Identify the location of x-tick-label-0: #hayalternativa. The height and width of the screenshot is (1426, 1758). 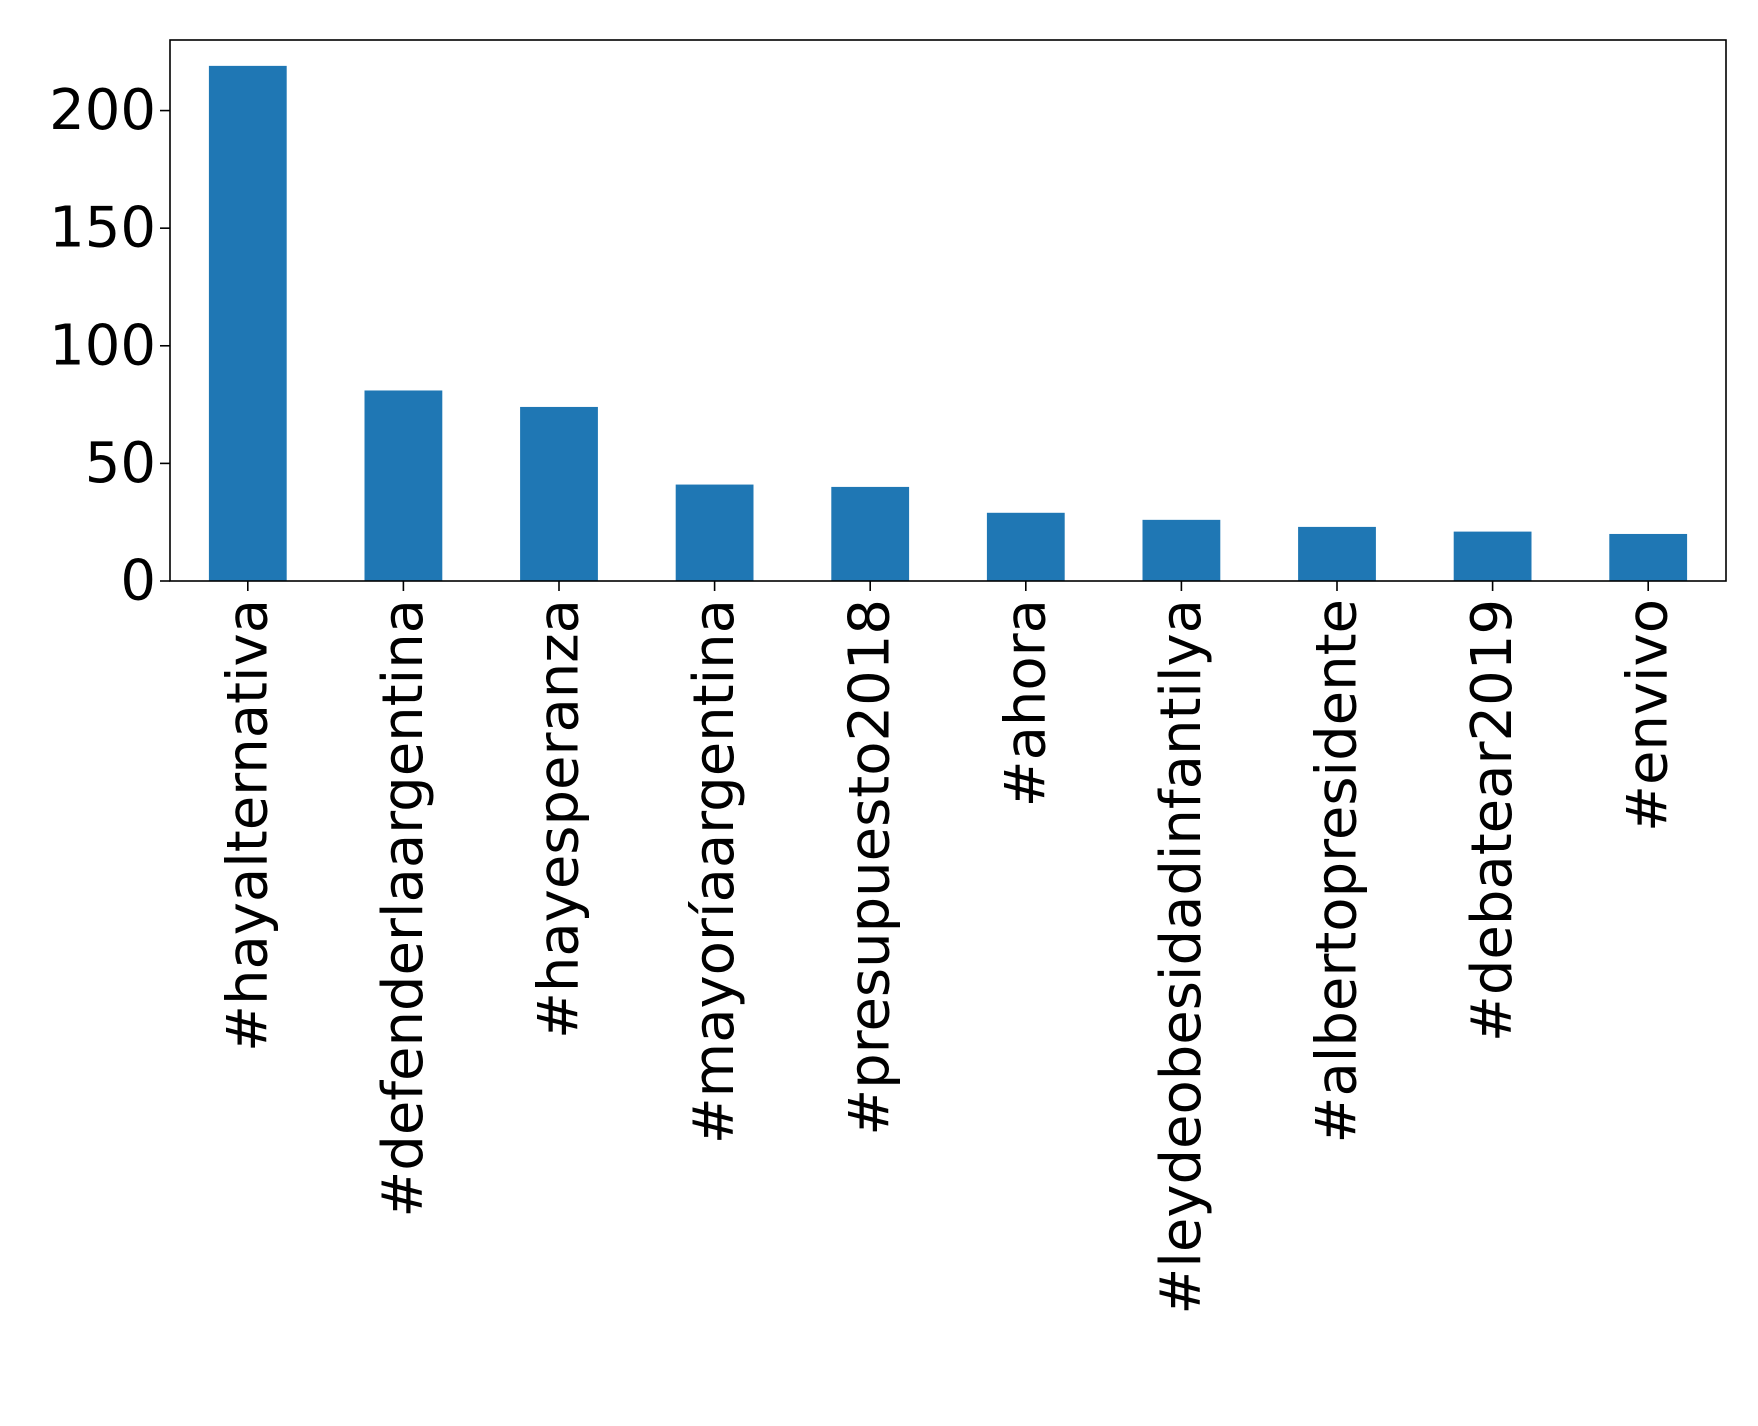
(247, 825).